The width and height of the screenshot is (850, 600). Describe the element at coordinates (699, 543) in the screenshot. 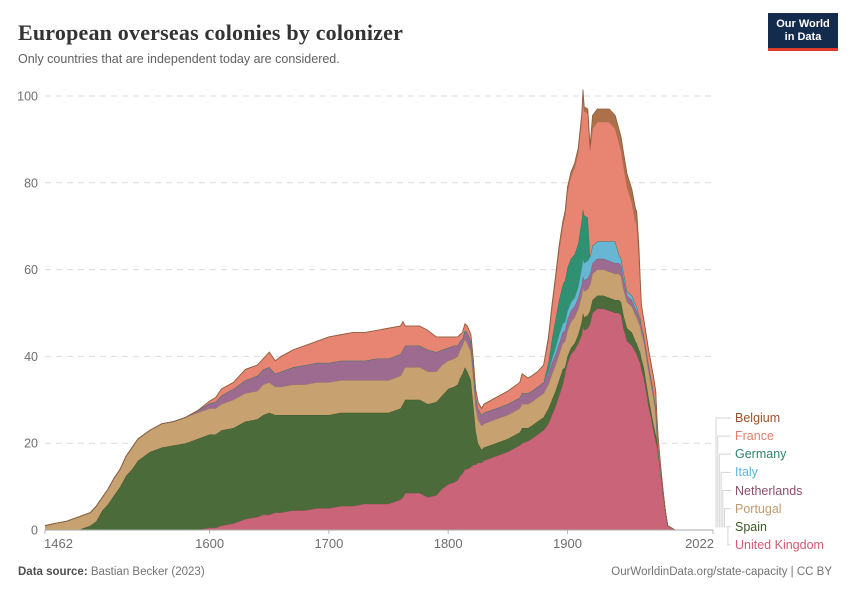

I see `x-axis-label-2022: 2022` at that location.